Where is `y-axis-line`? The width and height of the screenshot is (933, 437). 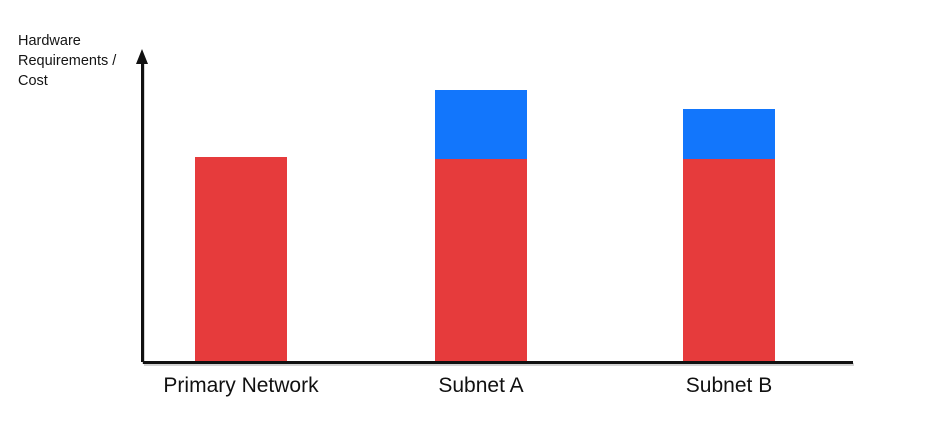 y-axis-line is located at coordinates (142, 212).